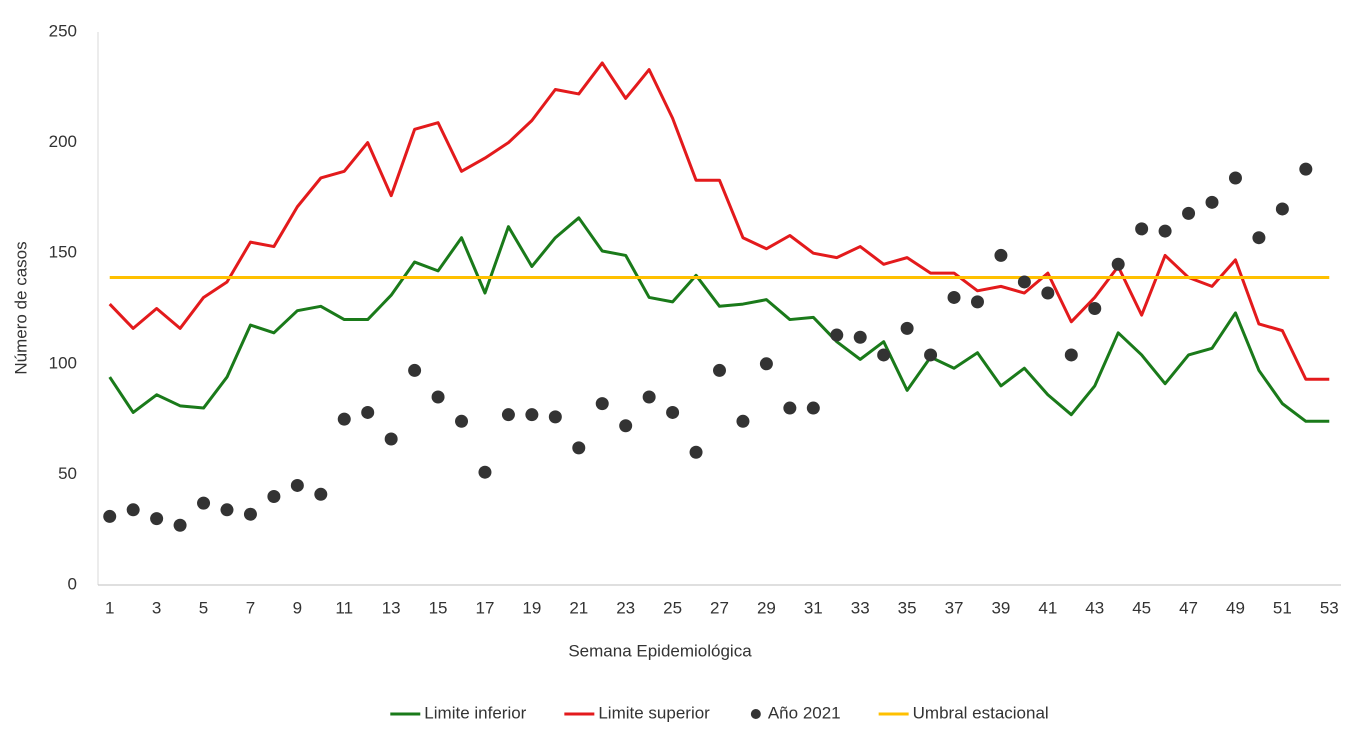 This screenshot has height=732, width=1353. Describe the element at coordinates (72, 583) in the screenshot. I see `y-tick-label: 0` at that location.